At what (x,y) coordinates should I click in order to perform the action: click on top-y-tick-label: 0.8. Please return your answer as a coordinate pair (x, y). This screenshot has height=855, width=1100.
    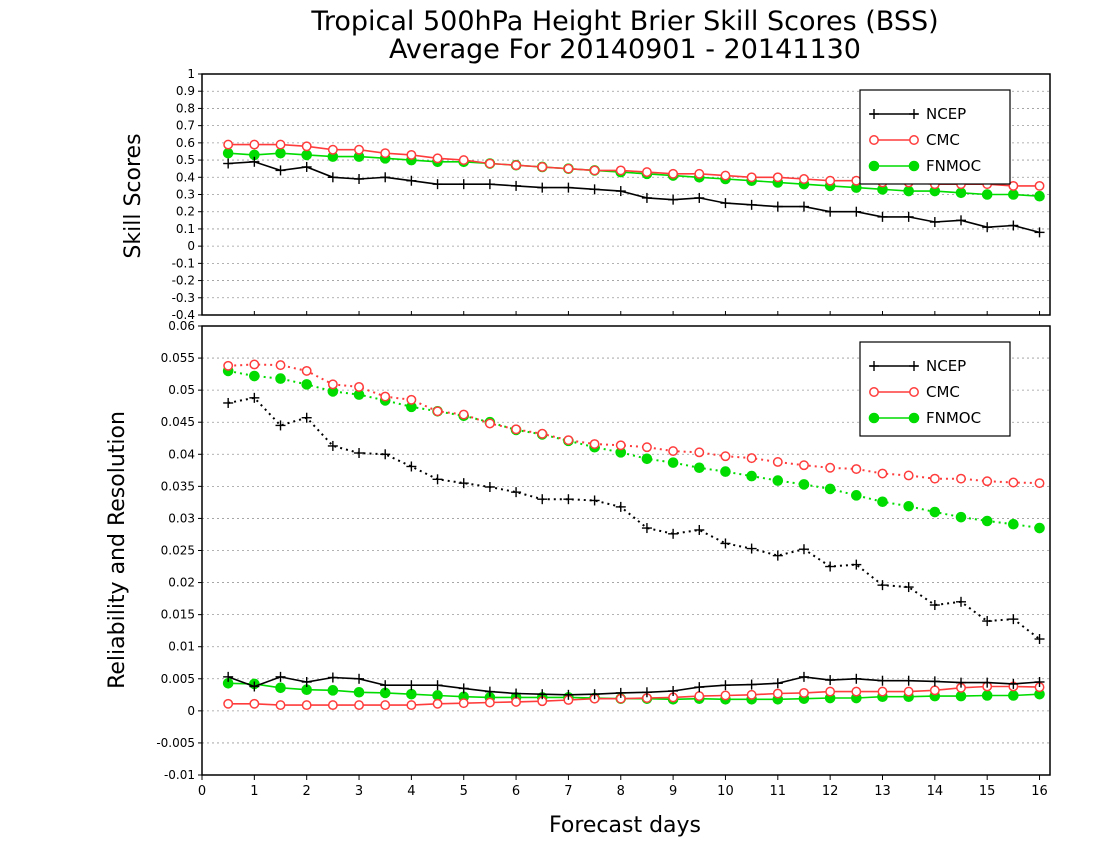
    Looking at the image, I should click on (185, 108).